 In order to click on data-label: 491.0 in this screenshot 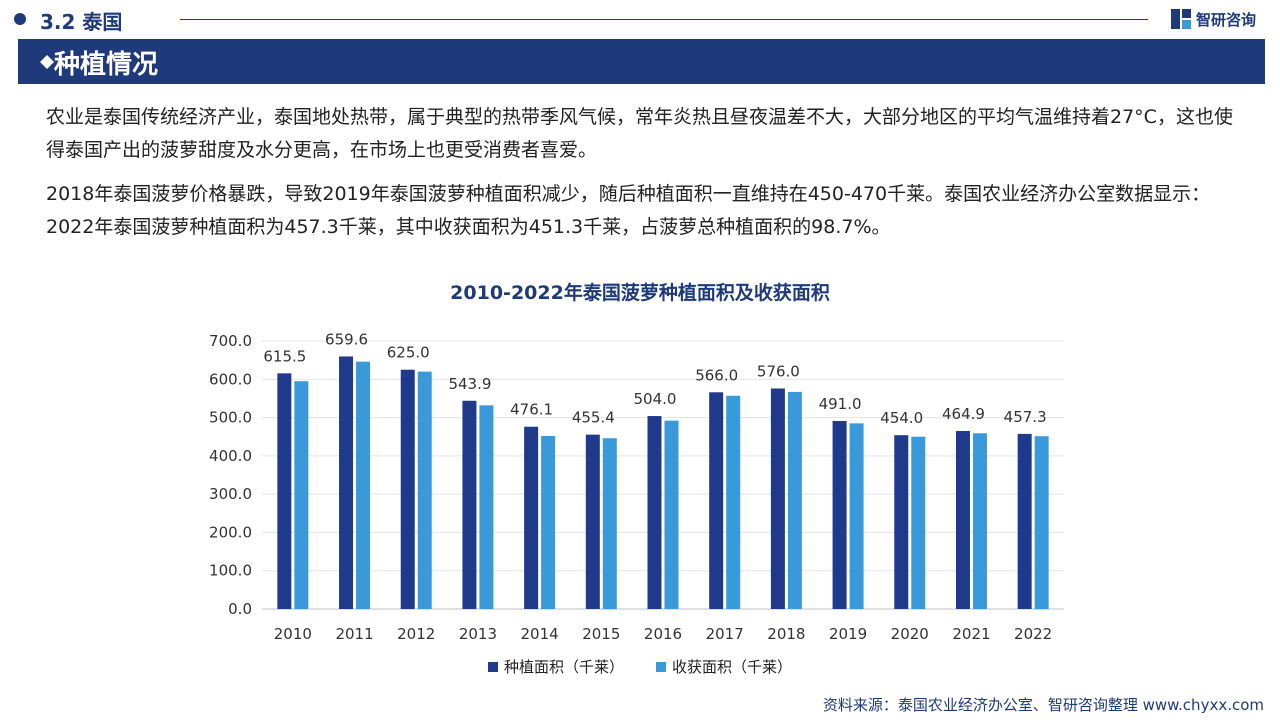, I will do `click(840, 404)`.